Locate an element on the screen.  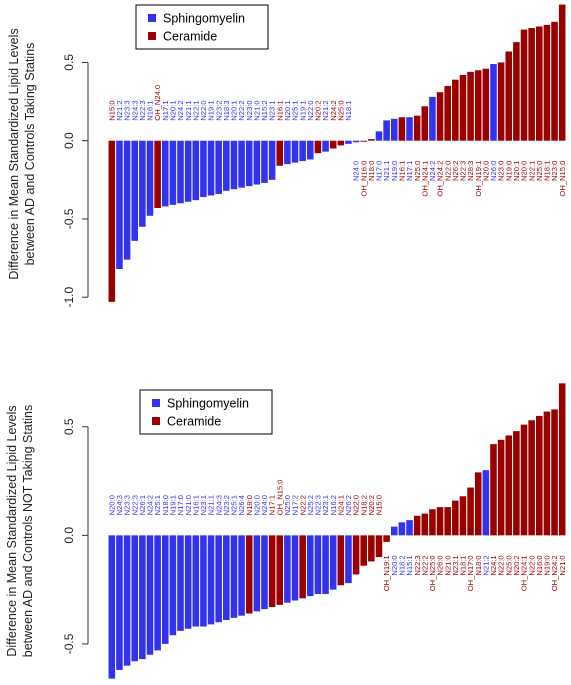
legend-label: Sphingomyelin is located at coordinates (208, 404).